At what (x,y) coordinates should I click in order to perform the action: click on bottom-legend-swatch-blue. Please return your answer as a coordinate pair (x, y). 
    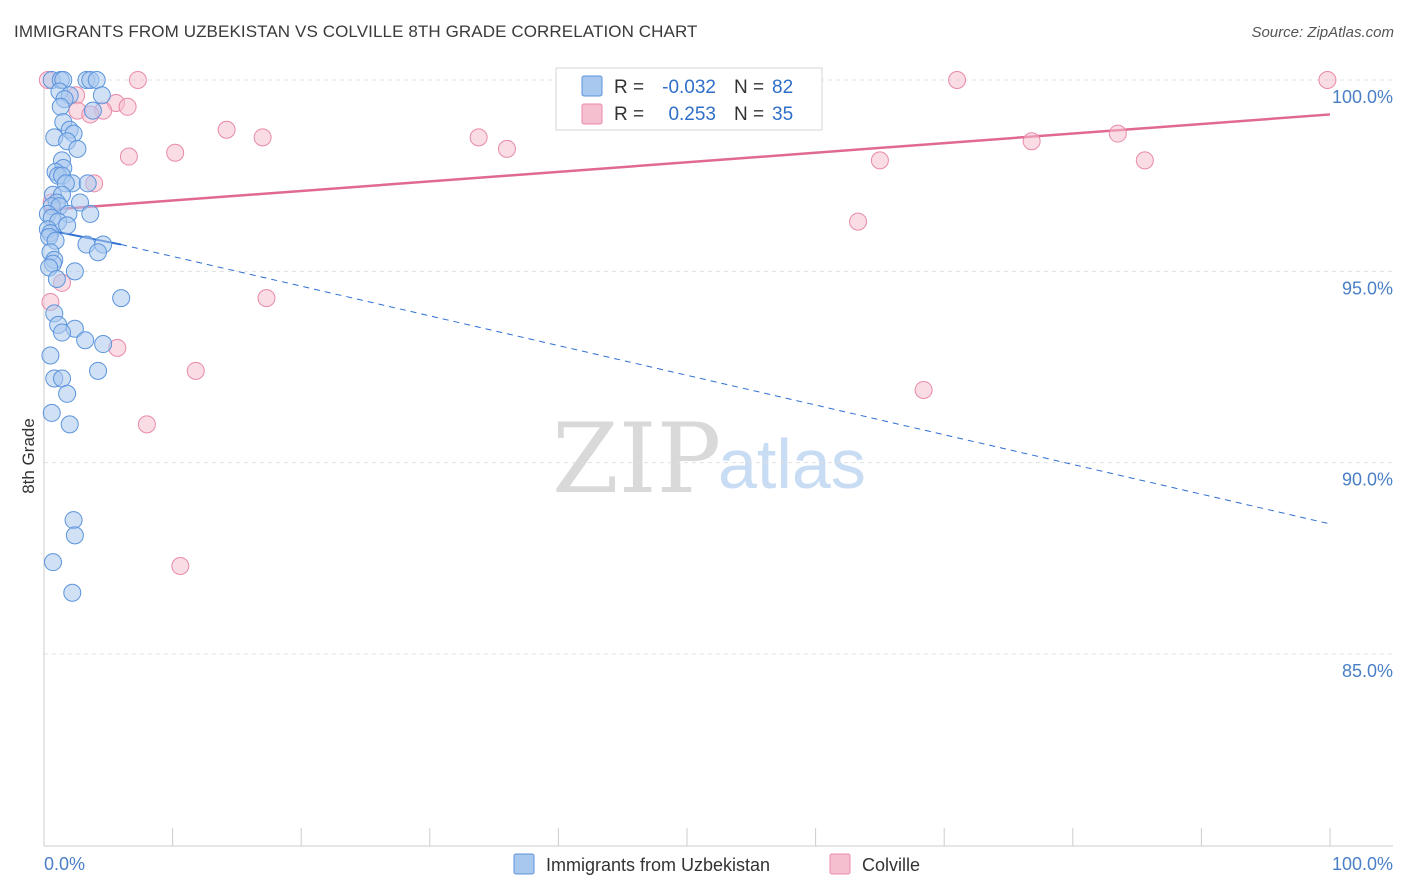
    Looking at the image, I should click on (524, 864).